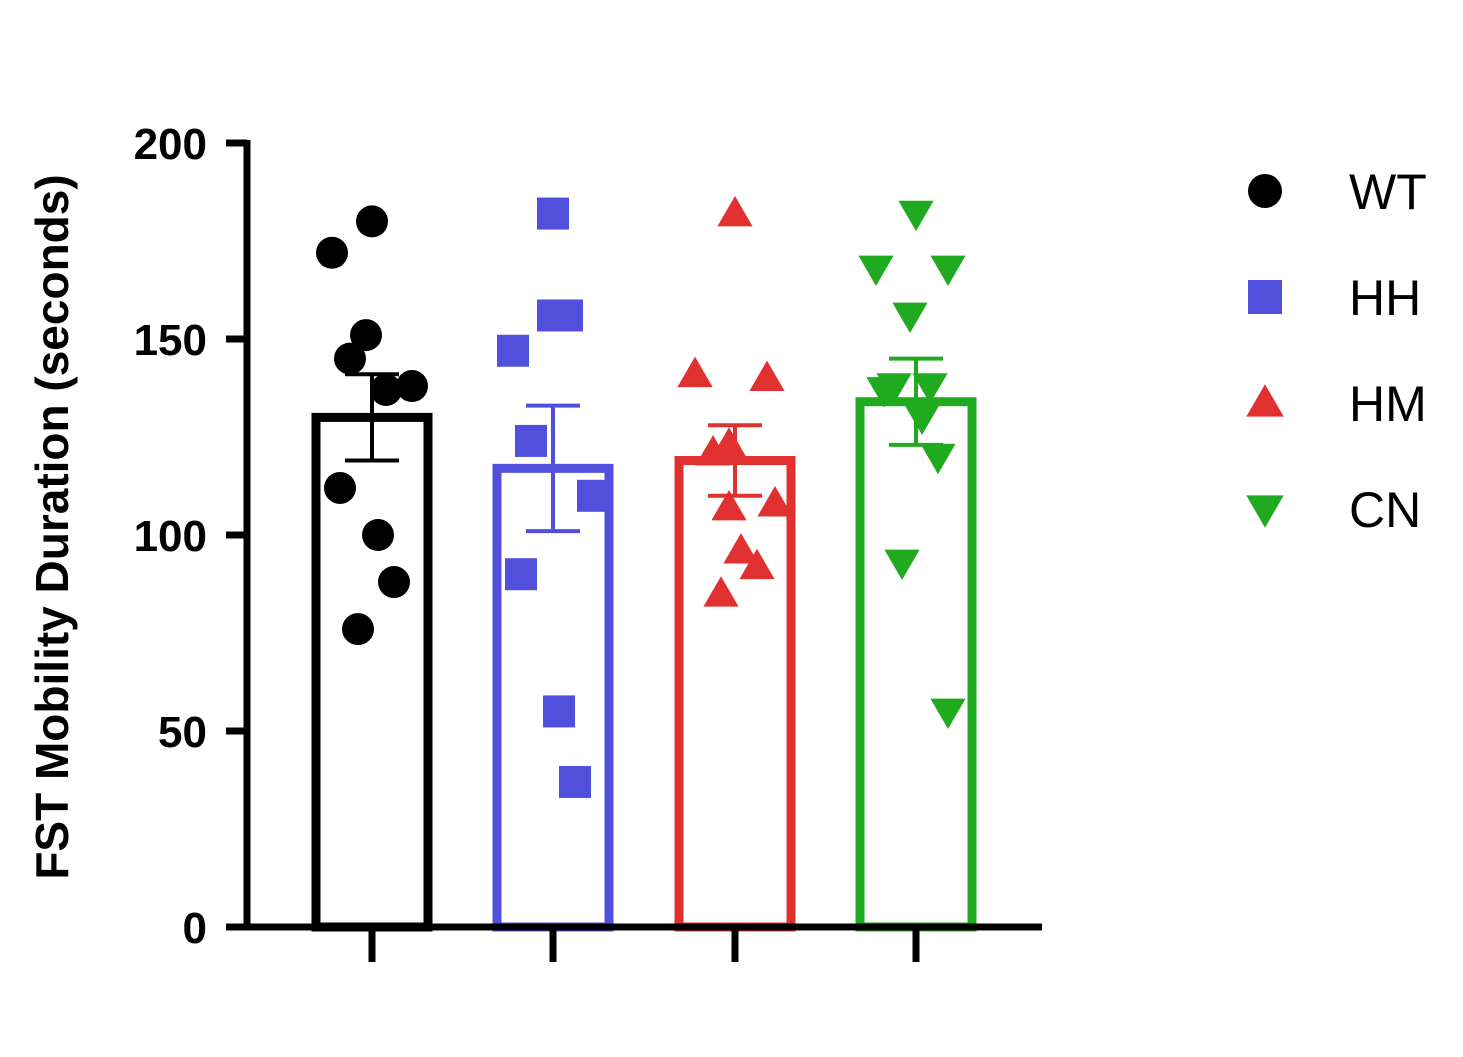 The image size is (1463, 1057). What do you see at coordinates (1265, 400) in the screenshot?
I see `legend-marker-hm` at bounding box center [1265, 400].